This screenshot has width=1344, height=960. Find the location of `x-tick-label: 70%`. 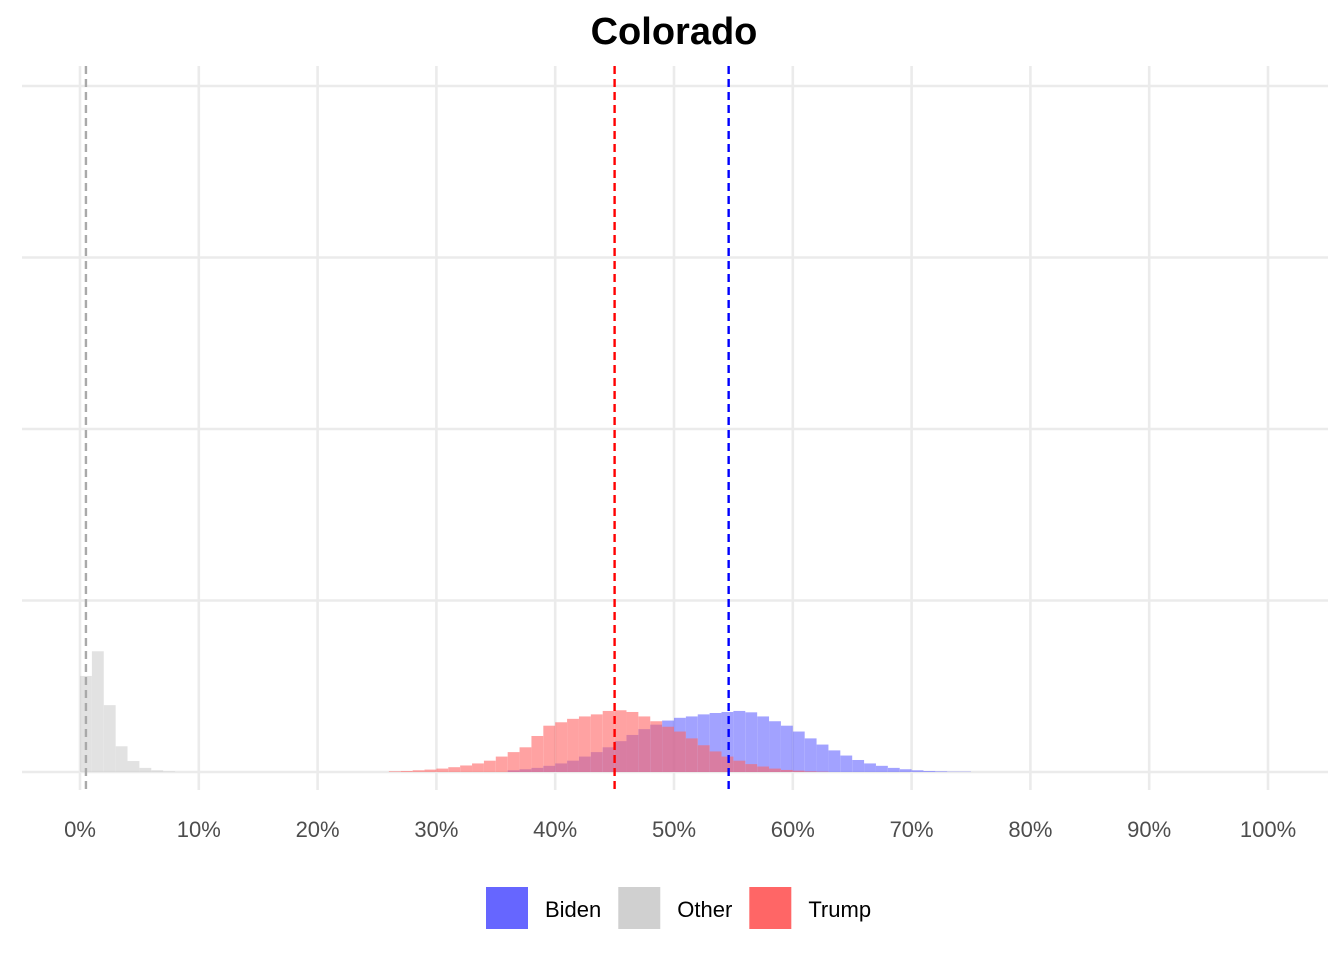

x-tick-label: 70% is located at coordinates (912, 829).